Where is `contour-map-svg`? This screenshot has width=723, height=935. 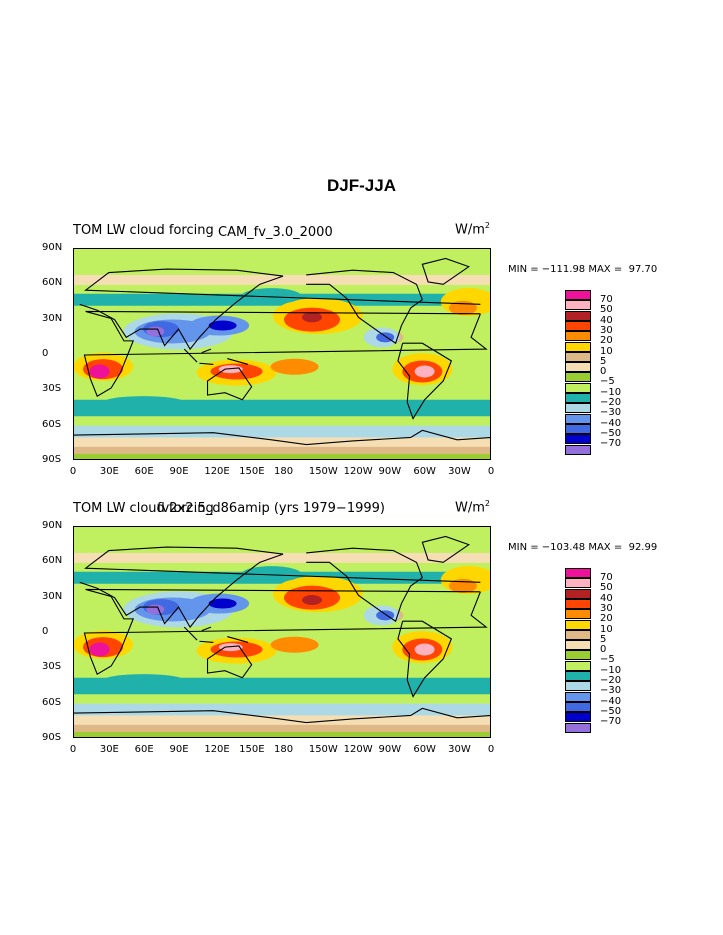 contour-map-svg is located at coordinates (282, 354).